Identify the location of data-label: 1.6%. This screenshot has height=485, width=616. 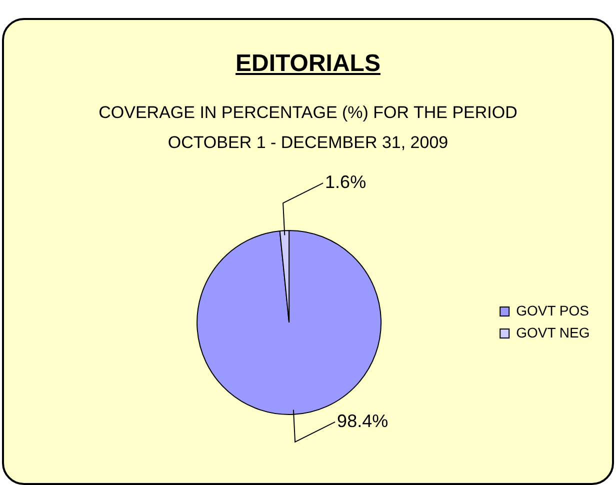
(345, 182).